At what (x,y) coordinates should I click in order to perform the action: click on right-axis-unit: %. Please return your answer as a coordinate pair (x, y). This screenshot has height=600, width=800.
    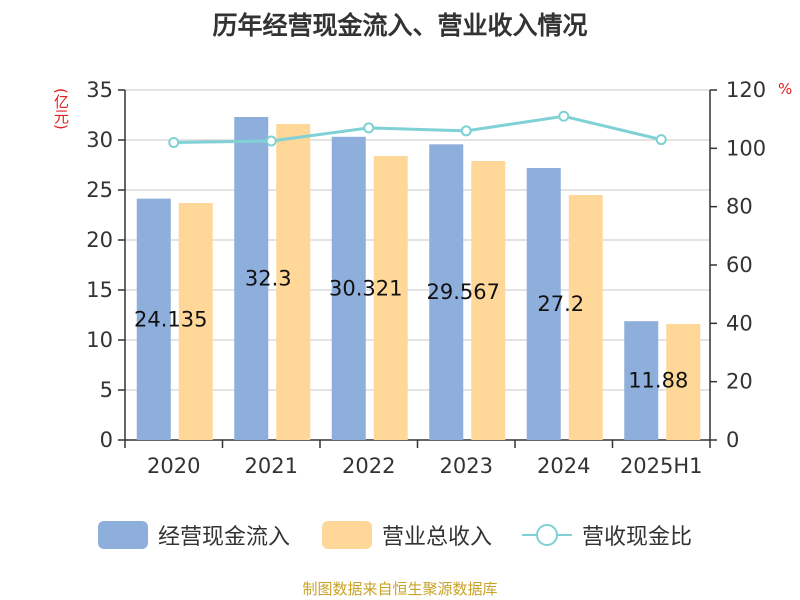
    Looking at the image, I should click on (785, 89).